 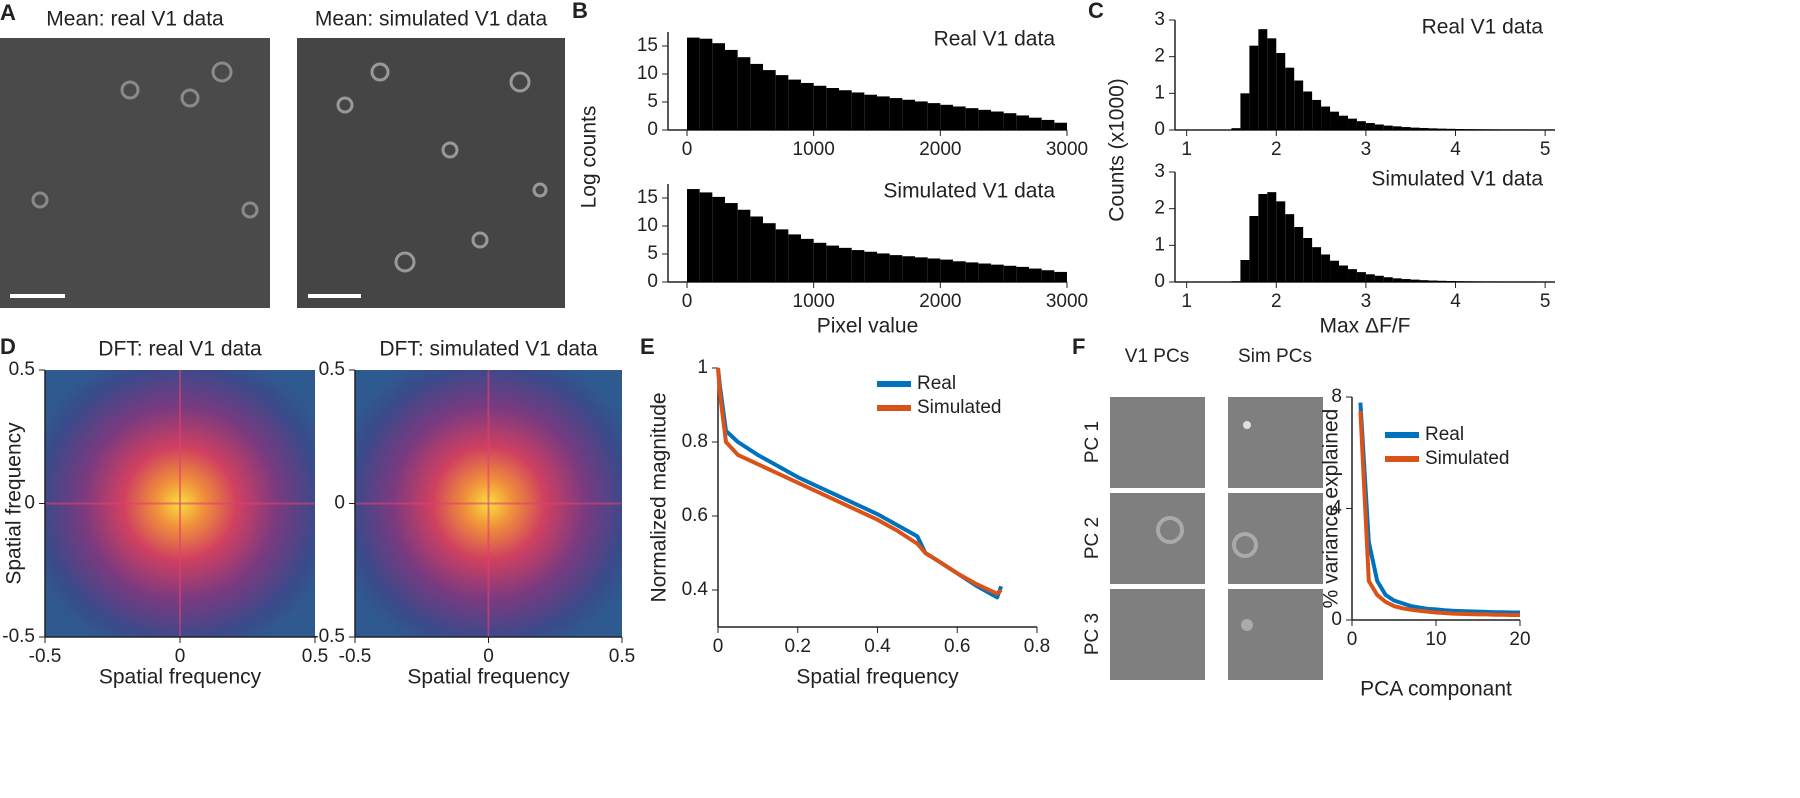 I want to click on x-tick-label: 3000, so click(x=1067, y=149).